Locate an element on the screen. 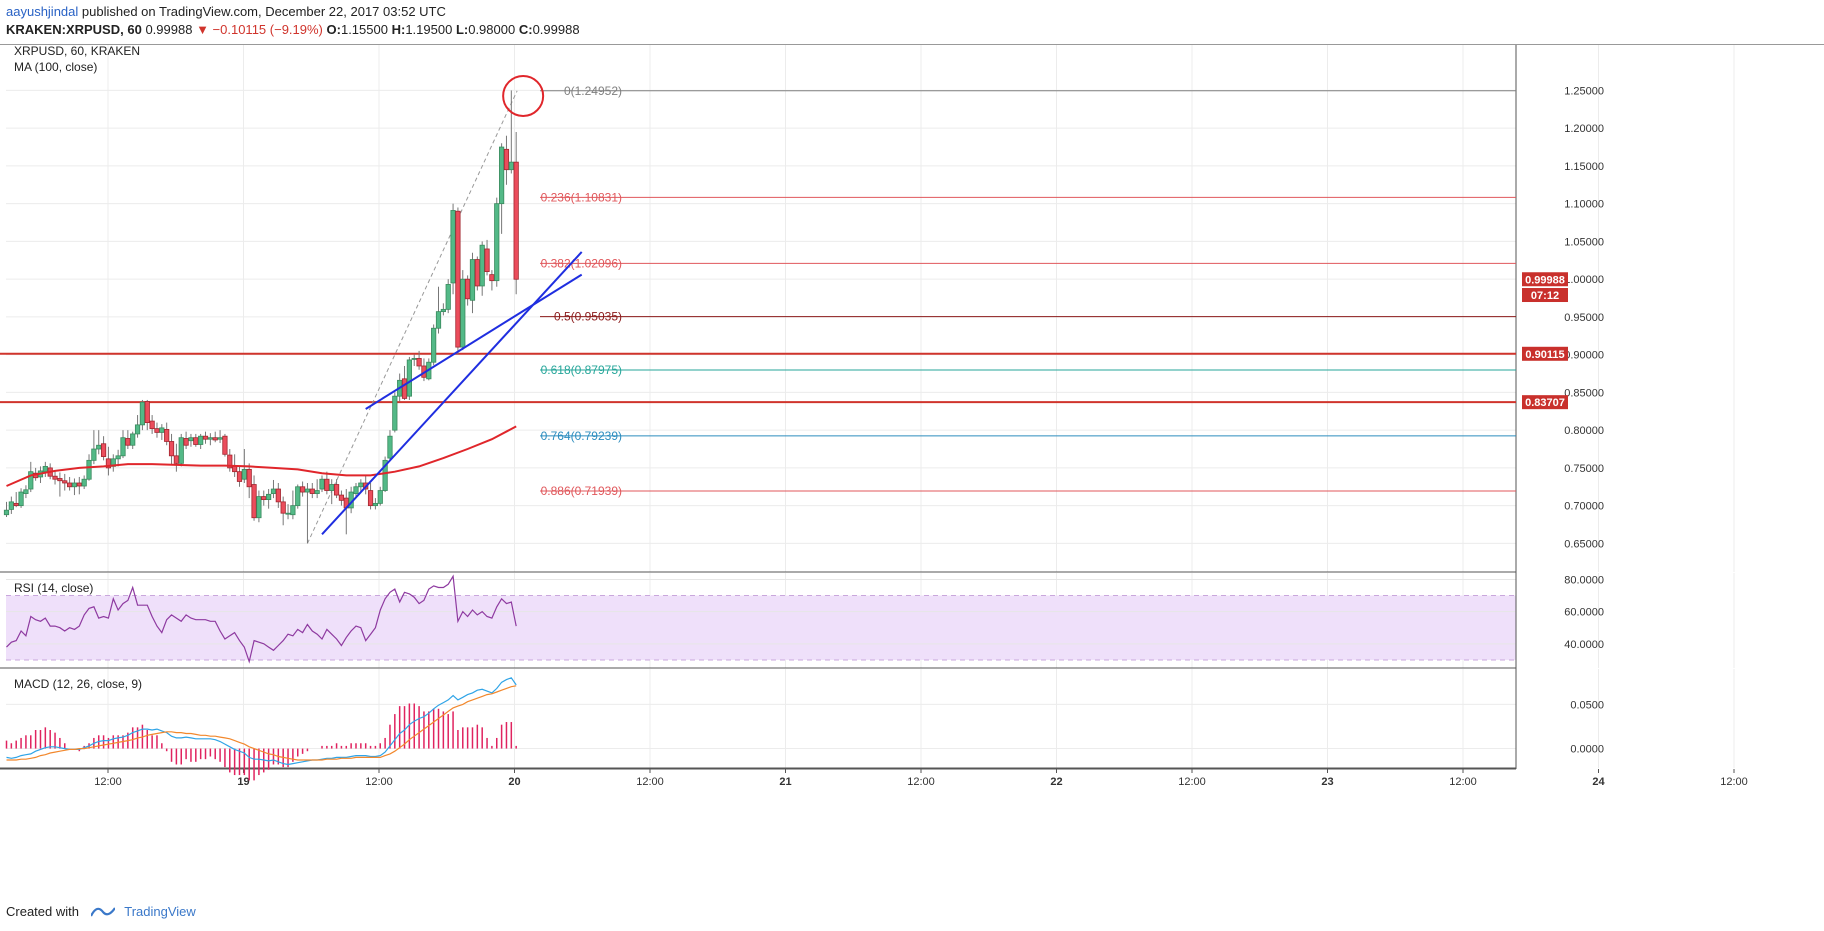 This screenshot has width=1824, height=931. tradingview-link: TradingView is located at coordinates (160, 911).